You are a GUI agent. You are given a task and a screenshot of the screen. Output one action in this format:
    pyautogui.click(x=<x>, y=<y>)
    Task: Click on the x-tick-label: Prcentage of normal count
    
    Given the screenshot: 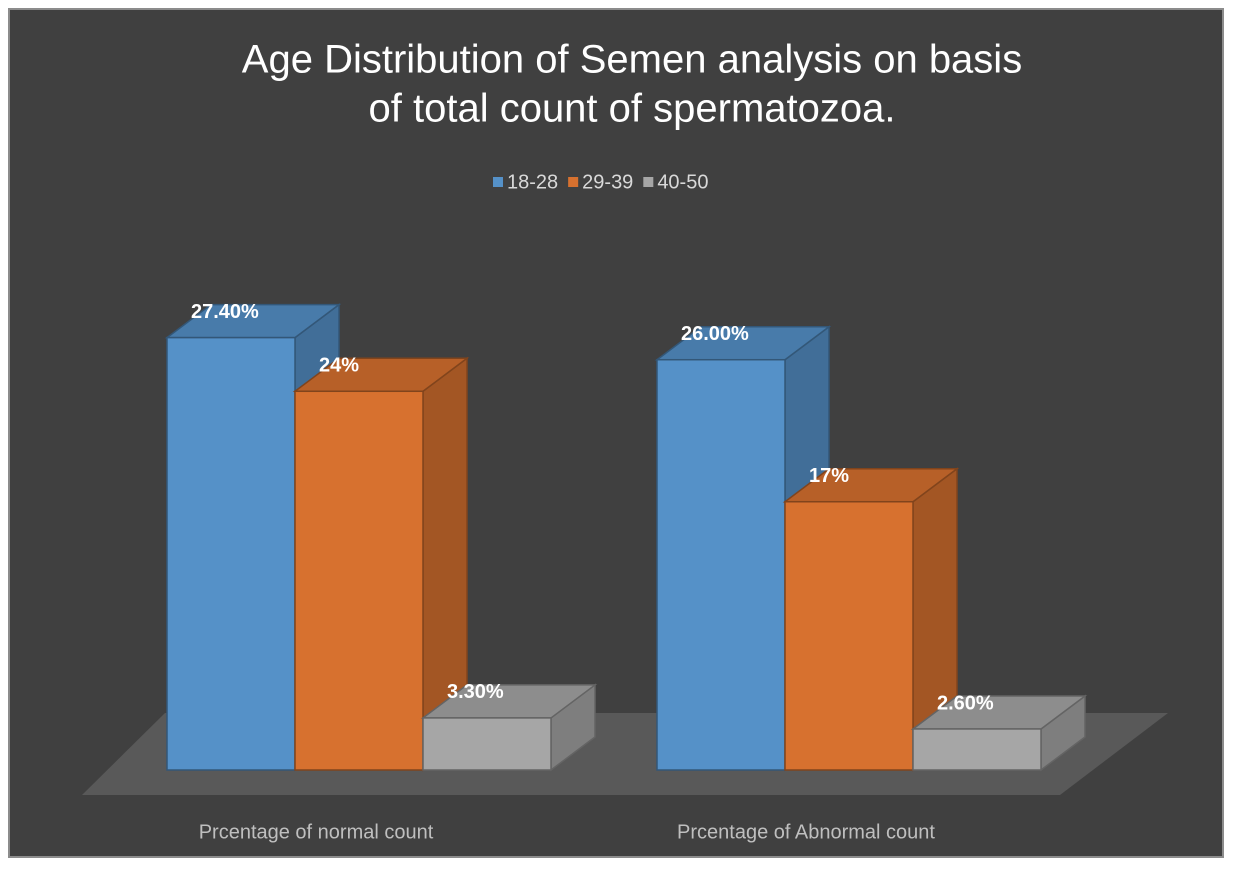 What is the action you would take?
    pyautogui.click(x=316, y=832)
    